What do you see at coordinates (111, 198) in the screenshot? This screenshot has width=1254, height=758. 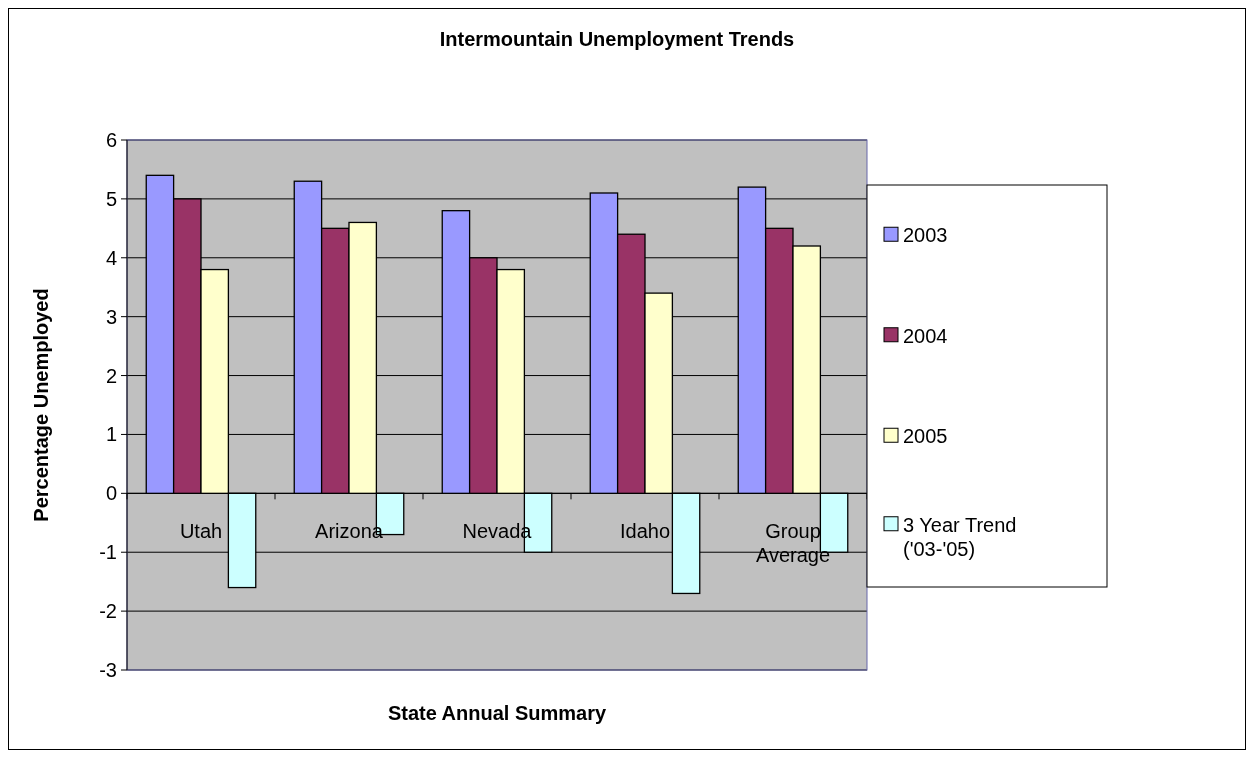 I see `y-tick-label: 5` at bounding box center [111, 198].